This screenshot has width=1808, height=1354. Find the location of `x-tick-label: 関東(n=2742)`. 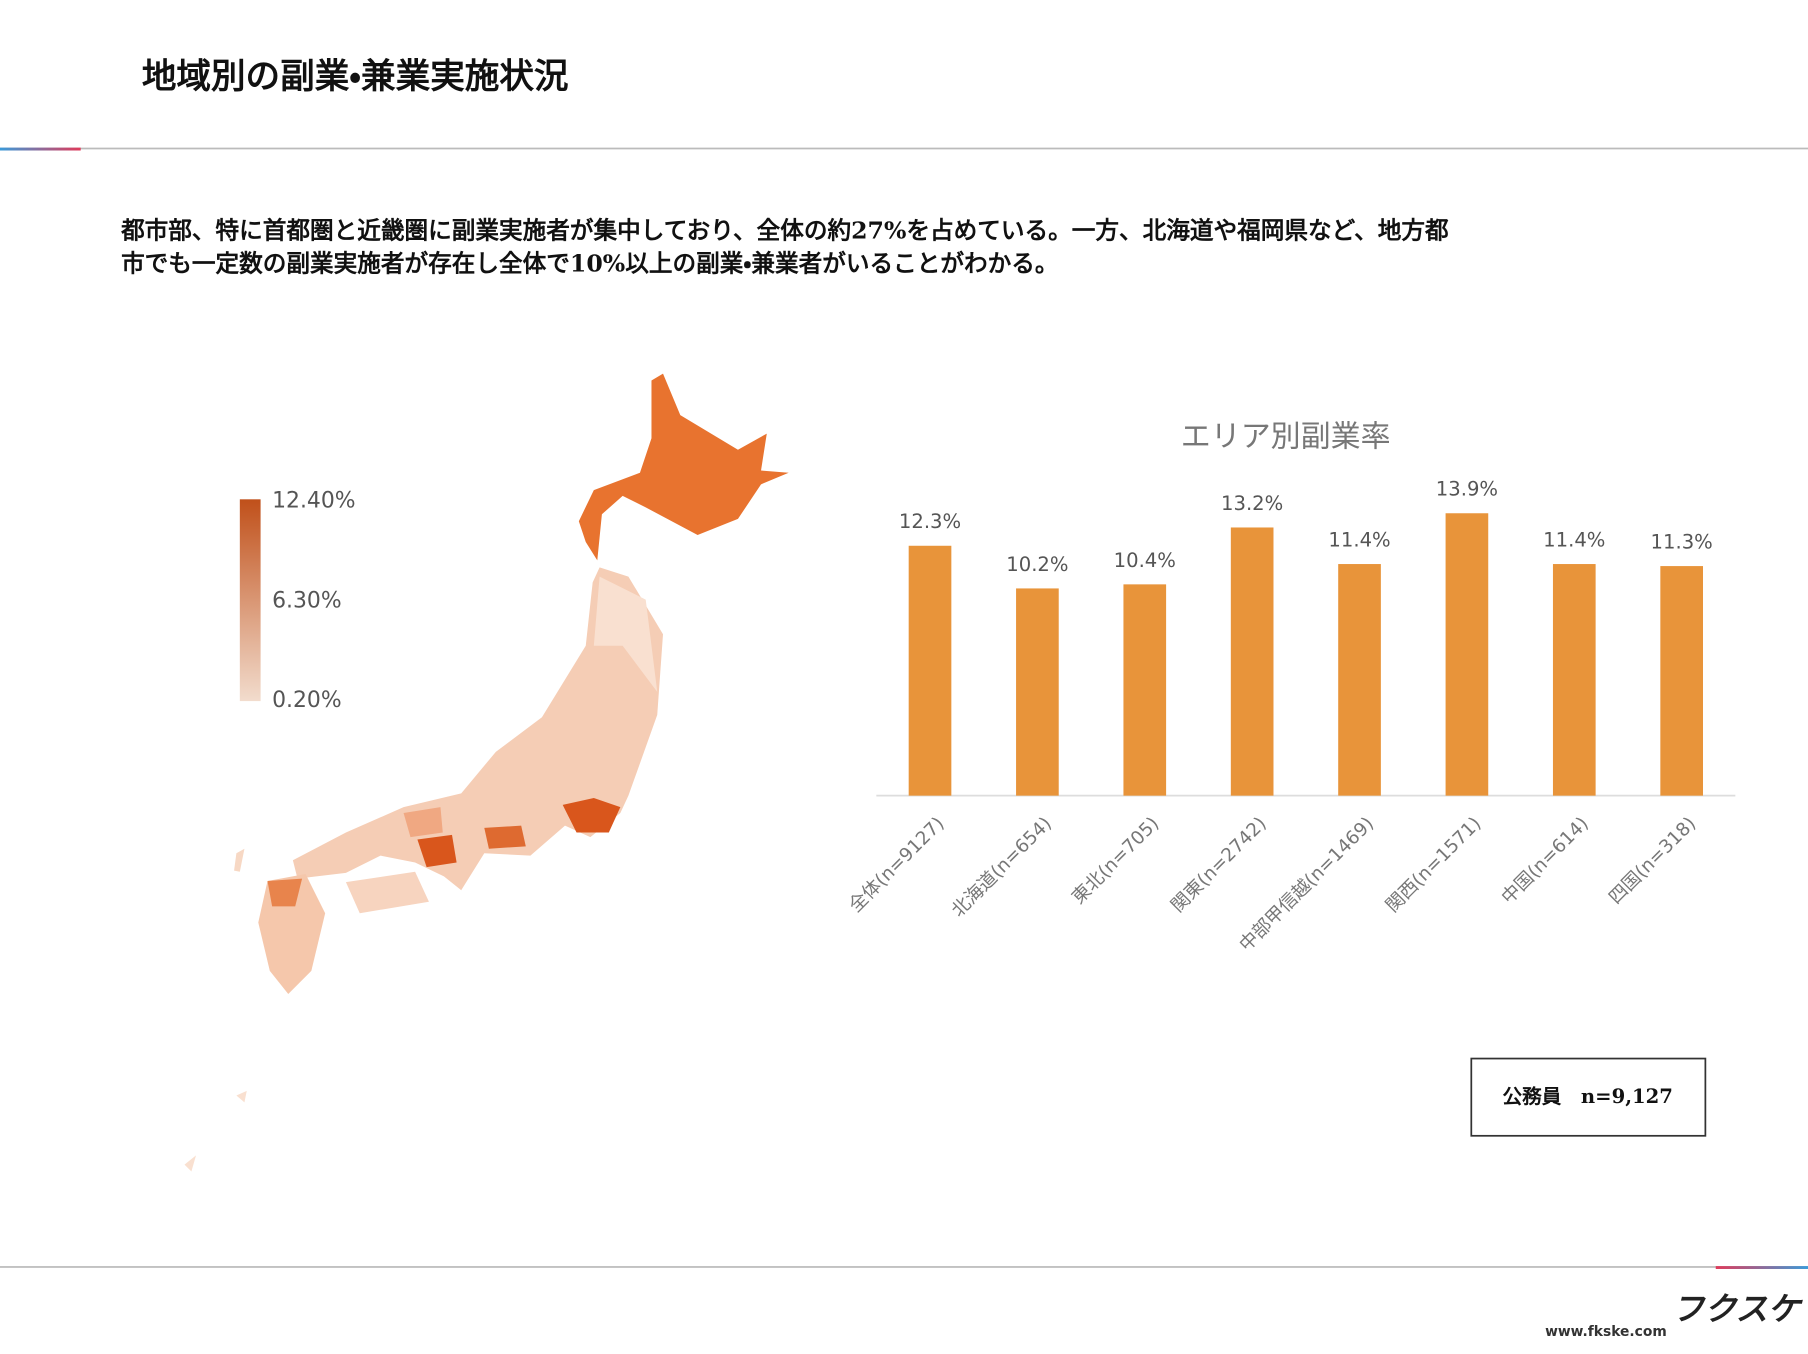

x-tick-label: 関東(n=2742) is located at coordinates (1218, 864).